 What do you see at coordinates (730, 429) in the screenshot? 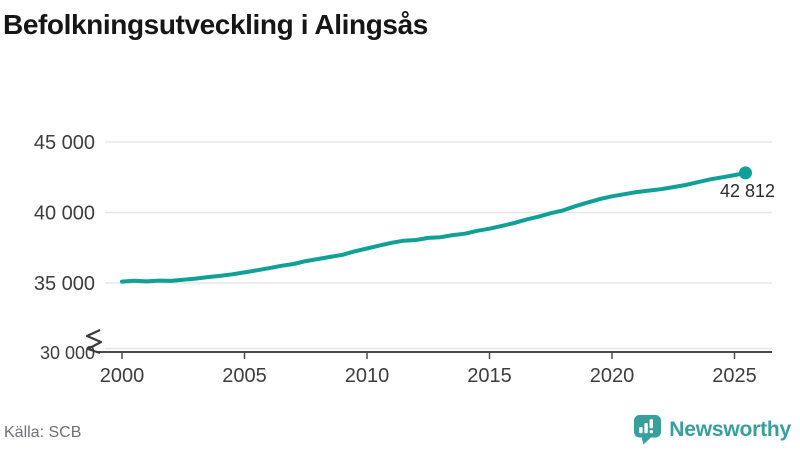
I see `newsworthy-wordmark: Newsworthy` at bounding box center [730, 429].